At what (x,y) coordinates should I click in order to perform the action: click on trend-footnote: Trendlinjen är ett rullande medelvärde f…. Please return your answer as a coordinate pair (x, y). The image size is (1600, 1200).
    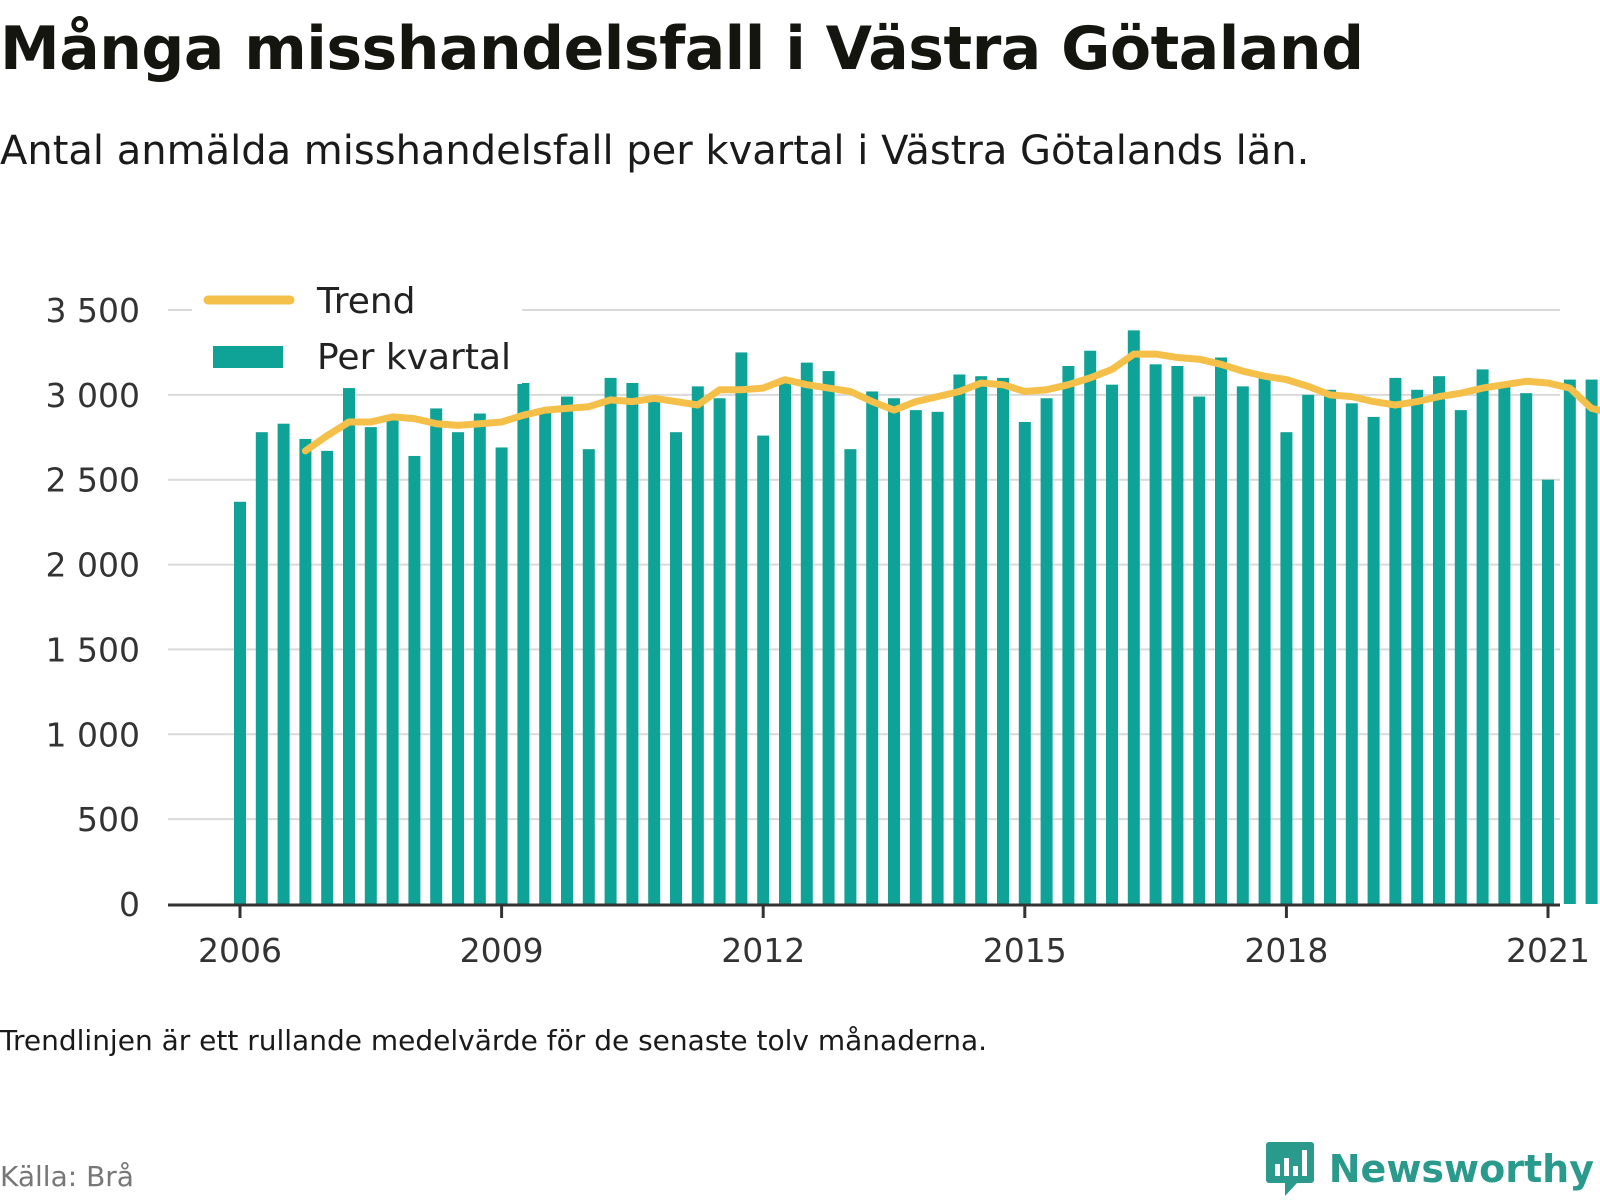
    Looking at the image, I should click on (494, 1040).